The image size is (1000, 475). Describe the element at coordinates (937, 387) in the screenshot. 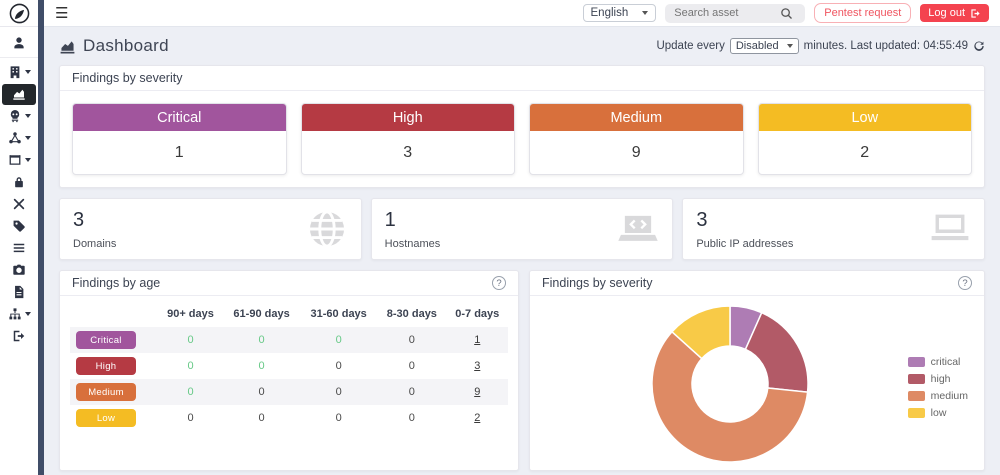

I see `chart-legend: critical high medium low` at that location.